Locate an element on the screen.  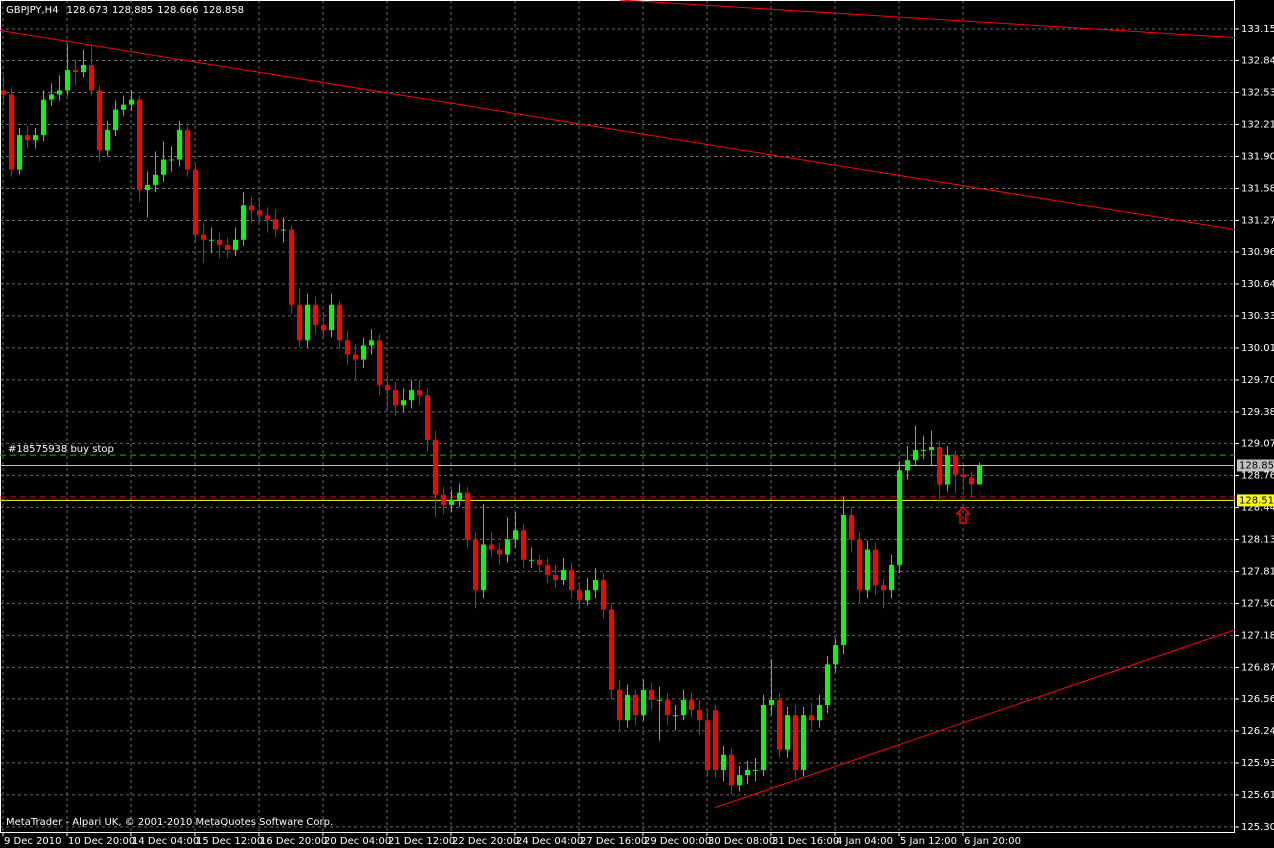
x-tick-label: 31 Dec 16:00 is located at coordinates (805, 841).